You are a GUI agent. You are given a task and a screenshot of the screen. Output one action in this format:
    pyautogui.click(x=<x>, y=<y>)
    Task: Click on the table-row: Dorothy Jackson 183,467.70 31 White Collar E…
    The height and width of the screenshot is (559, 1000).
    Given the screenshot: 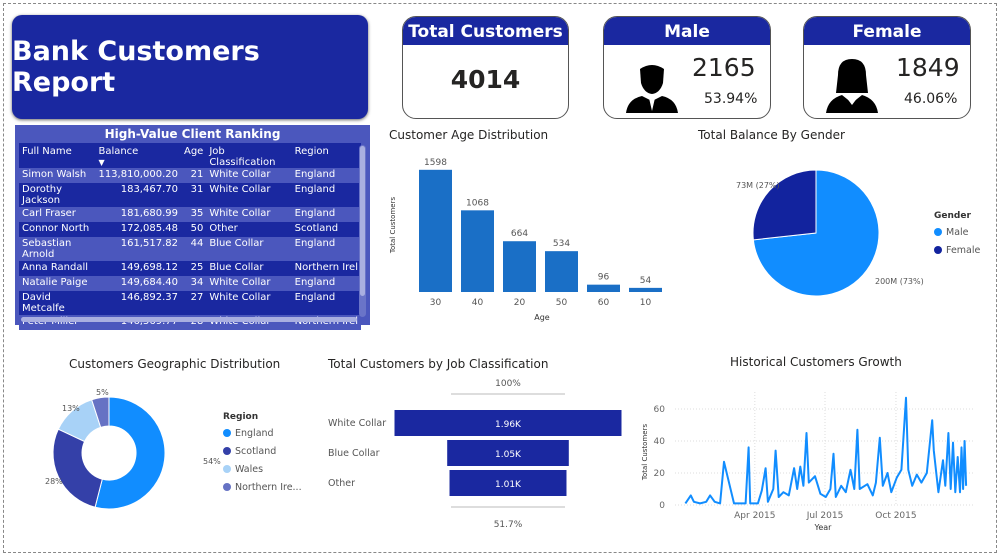 What is the action you would take?
    pyautogui.click(x=190, y=195)
    